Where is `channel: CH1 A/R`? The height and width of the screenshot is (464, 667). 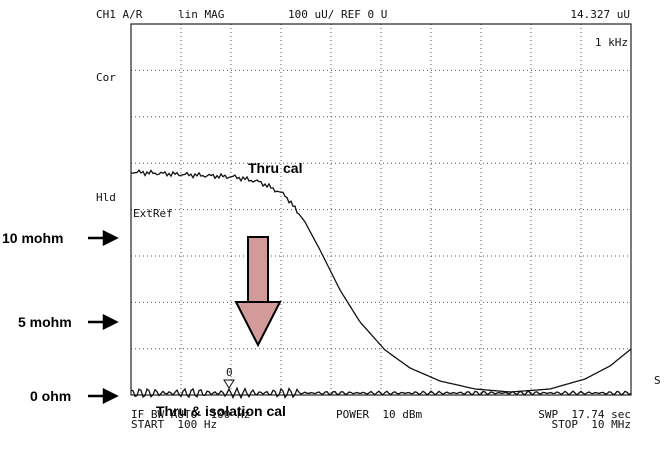 channel: CH1 A/R is located at coordinates (119, 14).